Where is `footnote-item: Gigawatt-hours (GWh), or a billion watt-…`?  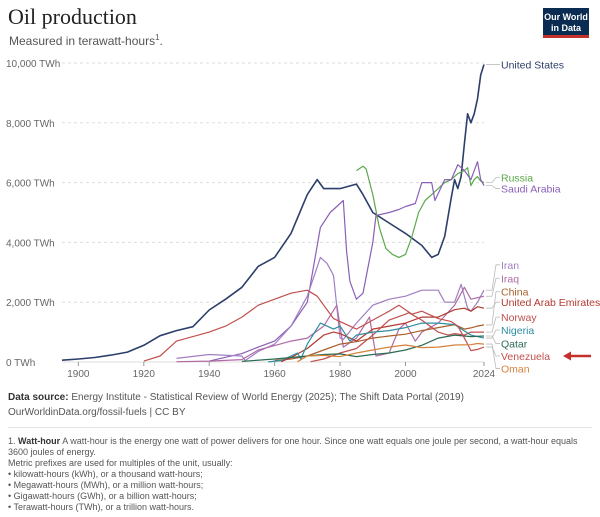 footnote-item: Gigawatt-hours (GWh), or a billion watt-… is located at coordinates (298, 496).